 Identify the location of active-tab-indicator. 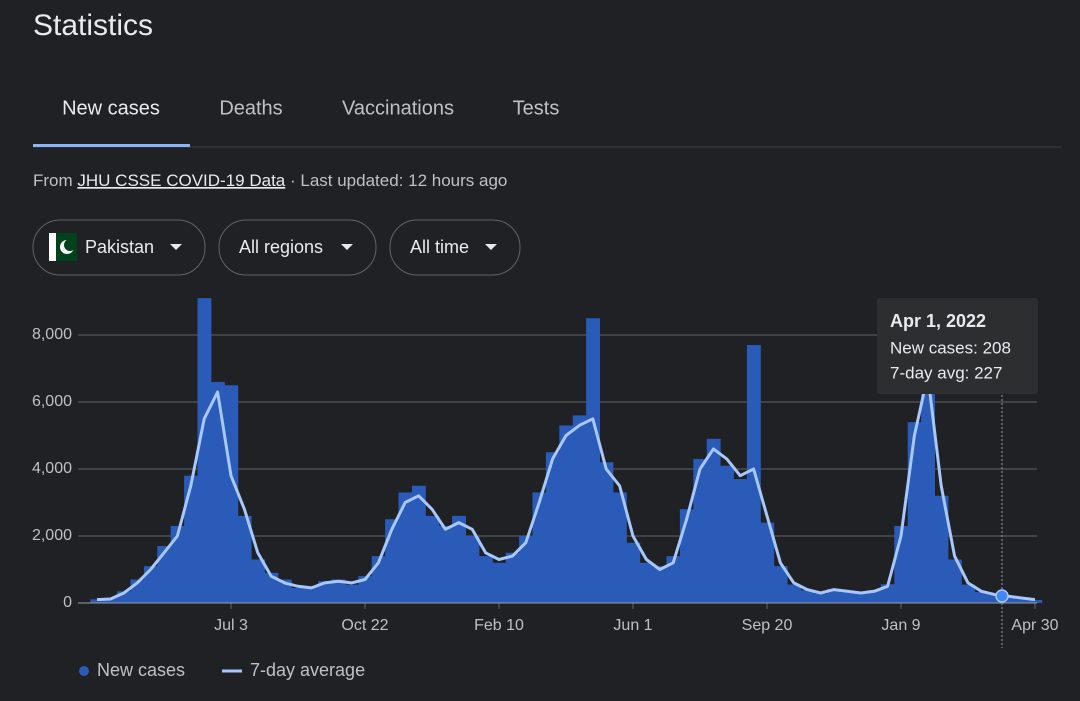
(111, 145).